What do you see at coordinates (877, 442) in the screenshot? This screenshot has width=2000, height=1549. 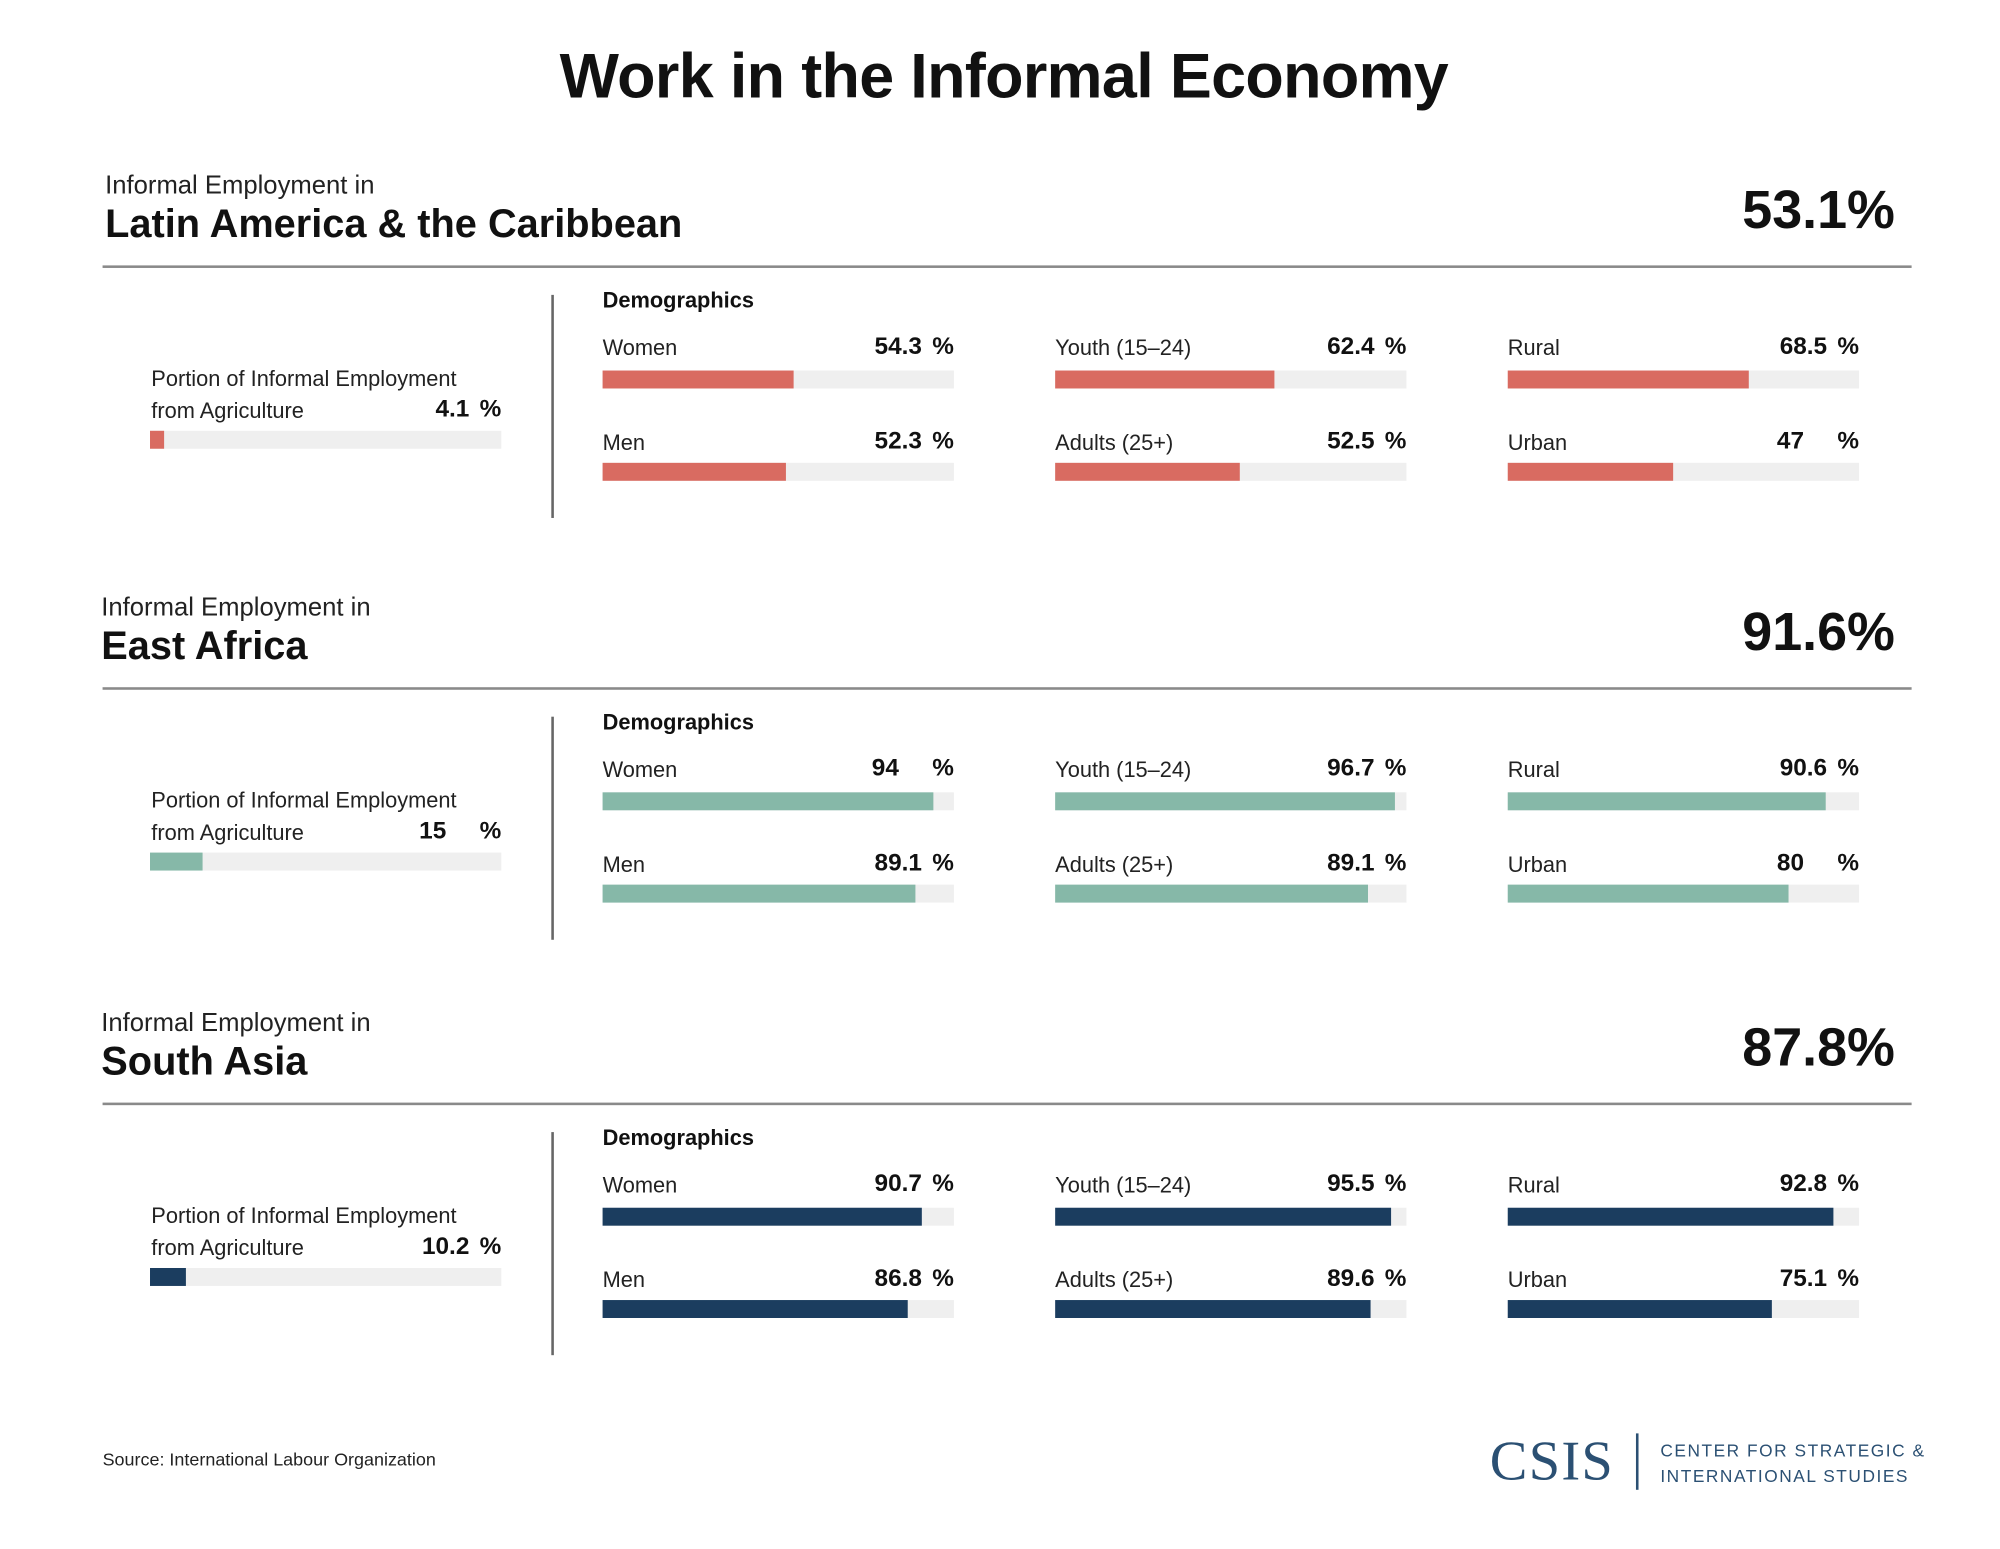 I see `demographic-value: 52.3%` at bounding box center [877, 442].